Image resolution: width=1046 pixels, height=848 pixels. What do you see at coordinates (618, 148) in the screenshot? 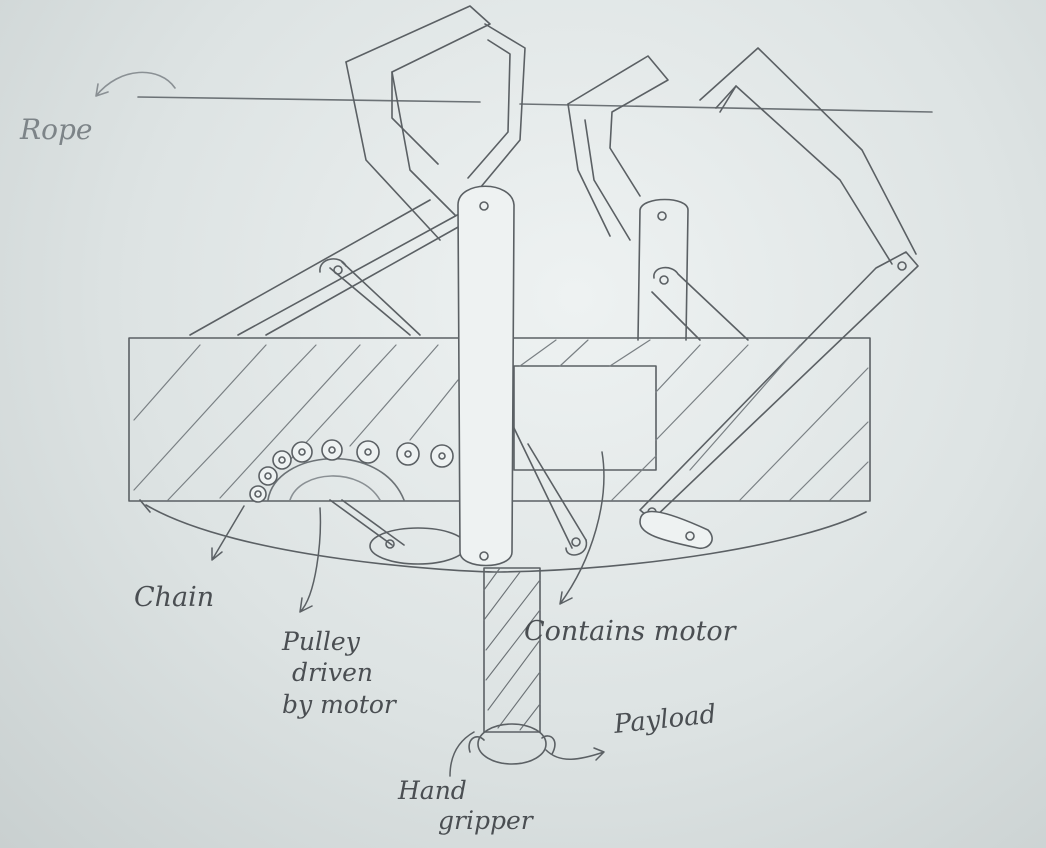
I see `middle-arm` at bounding box center [618, 148].